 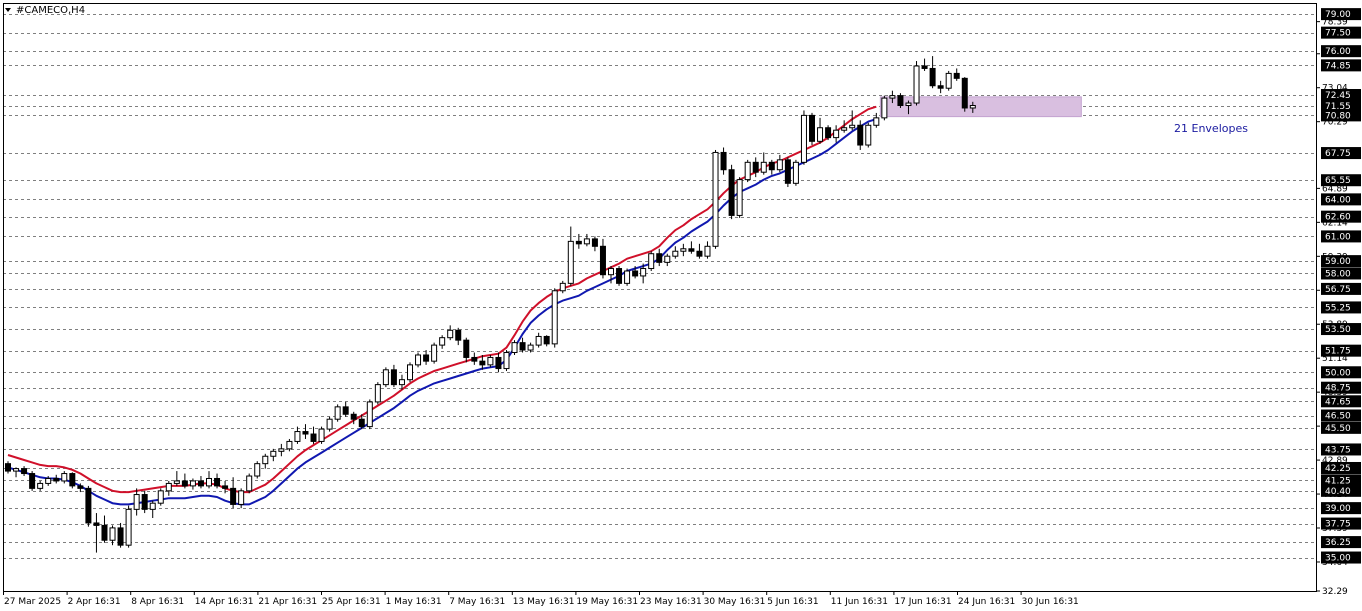 What do you see at coordinates (94, 602) in the screenshot?
I see `x-tick-label: 2 Apr 16:31` at bounding box center [94, 602].